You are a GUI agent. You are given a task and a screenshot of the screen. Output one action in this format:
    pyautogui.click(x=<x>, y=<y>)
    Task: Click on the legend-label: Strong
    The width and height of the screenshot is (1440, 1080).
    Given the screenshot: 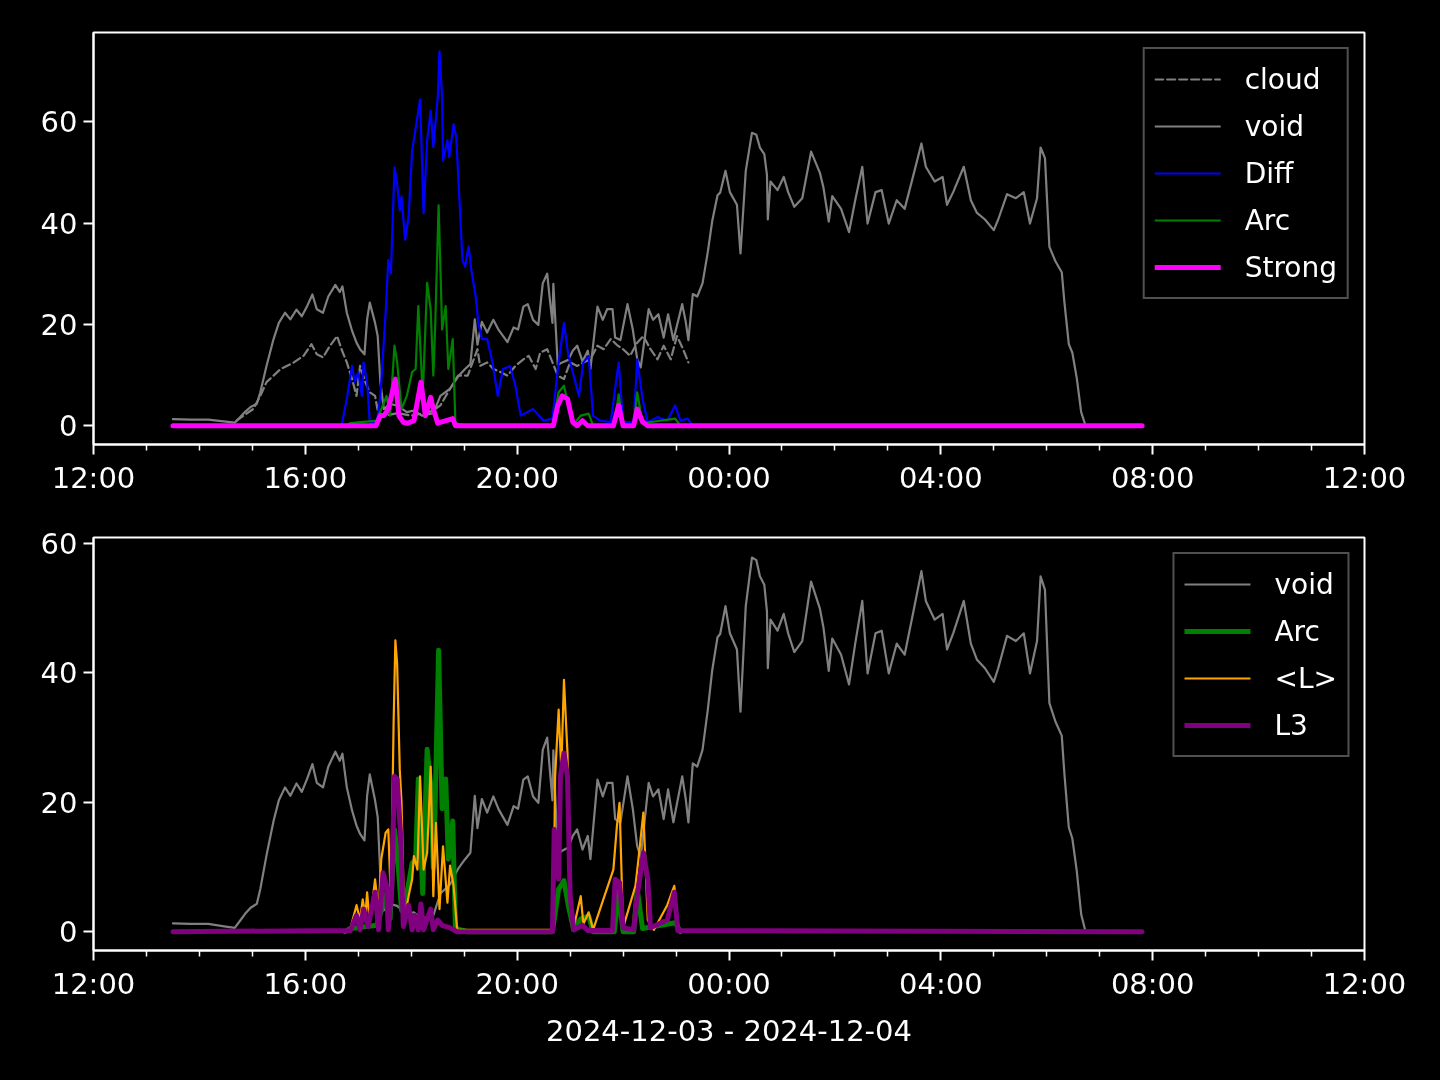 What is the action you would take?
    pyautogui.click(x=1290, y=267)
    